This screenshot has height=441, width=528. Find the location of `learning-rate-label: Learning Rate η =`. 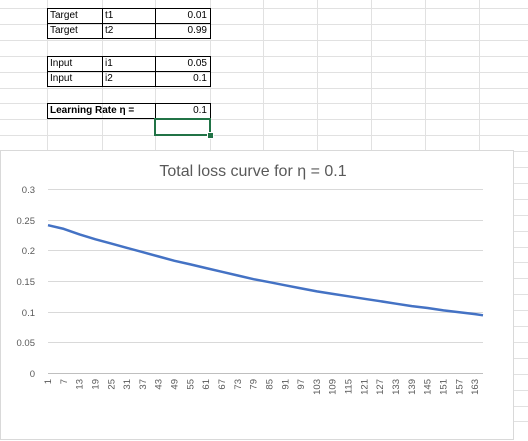

learning-rate-label: Learning Rate η = is located at coordinates (92, 110).